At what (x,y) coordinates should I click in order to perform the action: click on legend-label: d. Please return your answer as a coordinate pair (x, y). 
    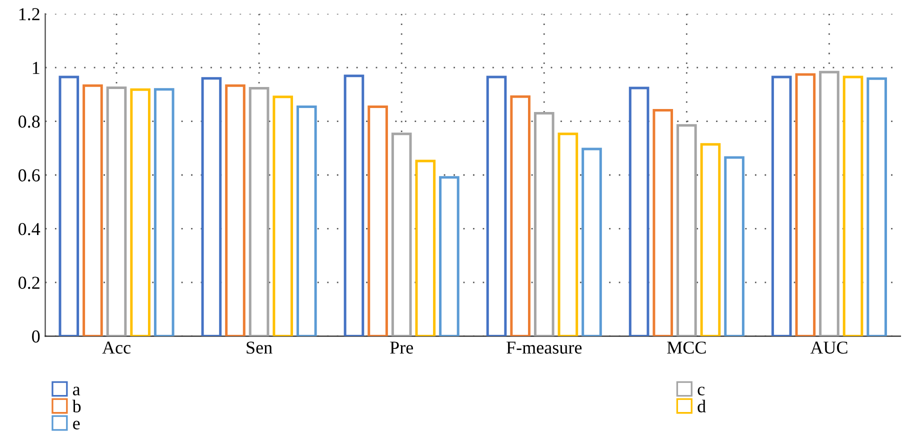
    Looking at the image, I should click on (702, 406).